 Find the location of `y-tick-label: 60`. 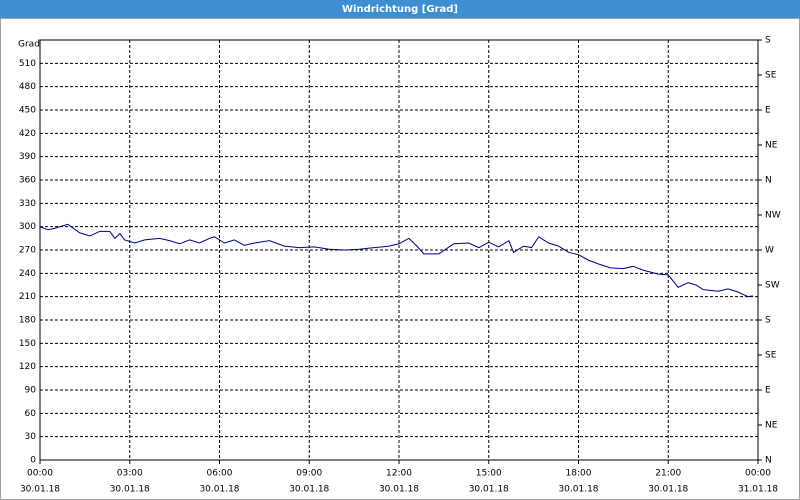

y-tick-label: 60 is located at coordinates (31, 414).